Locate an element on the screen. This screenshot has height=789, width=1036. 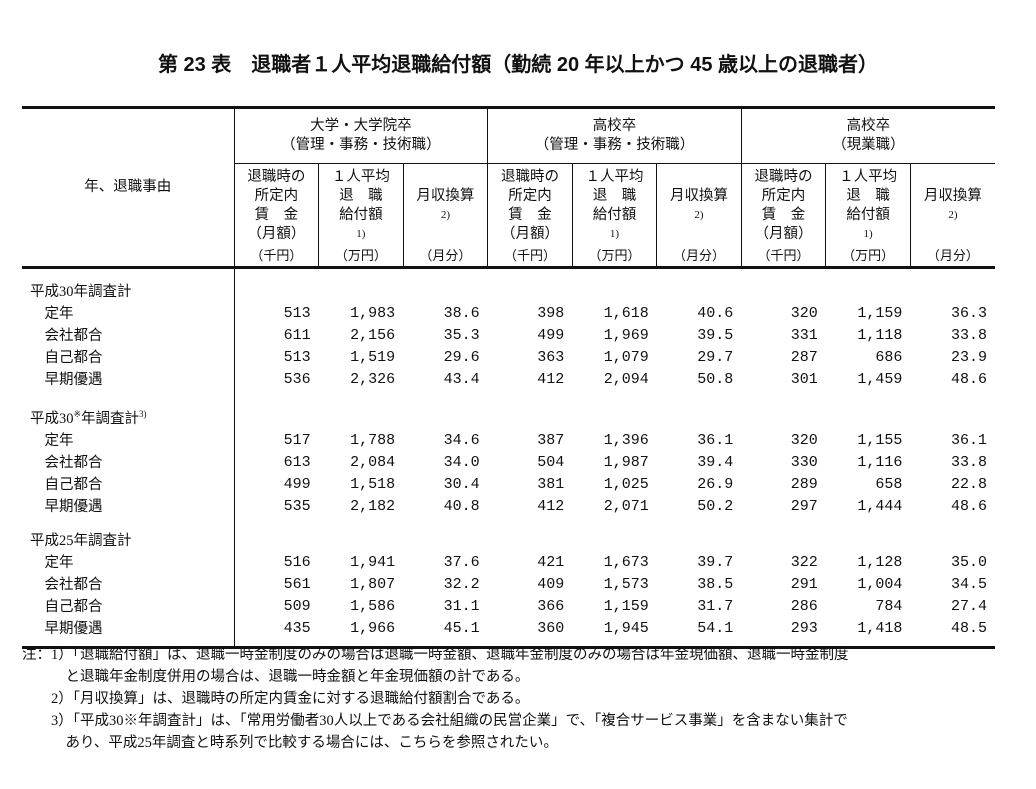
table-cell: 38.5 is located at coordinates (715, 584).